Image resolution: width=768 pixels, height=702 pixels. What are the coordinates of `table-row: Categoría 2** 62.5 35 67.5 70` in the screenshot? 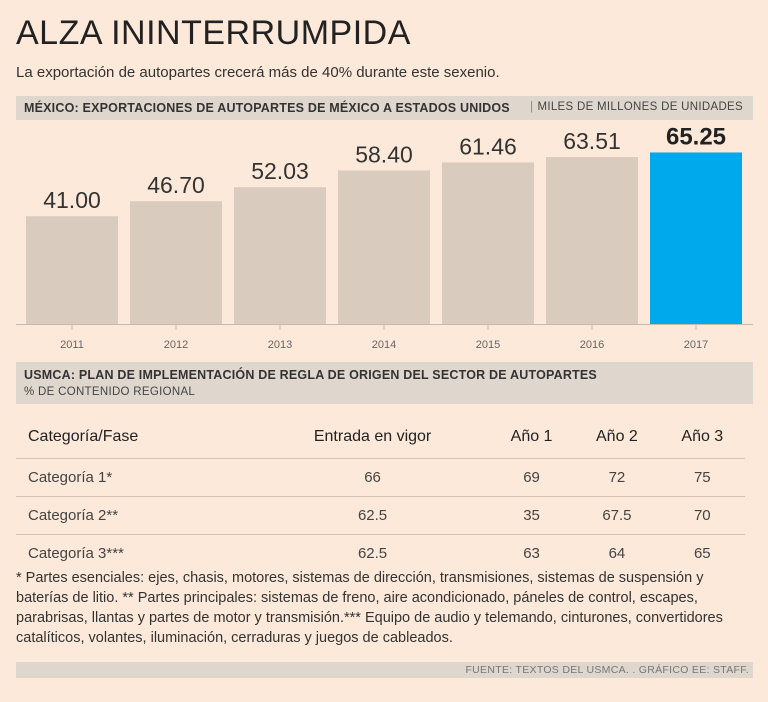 It's located at (380, 515).